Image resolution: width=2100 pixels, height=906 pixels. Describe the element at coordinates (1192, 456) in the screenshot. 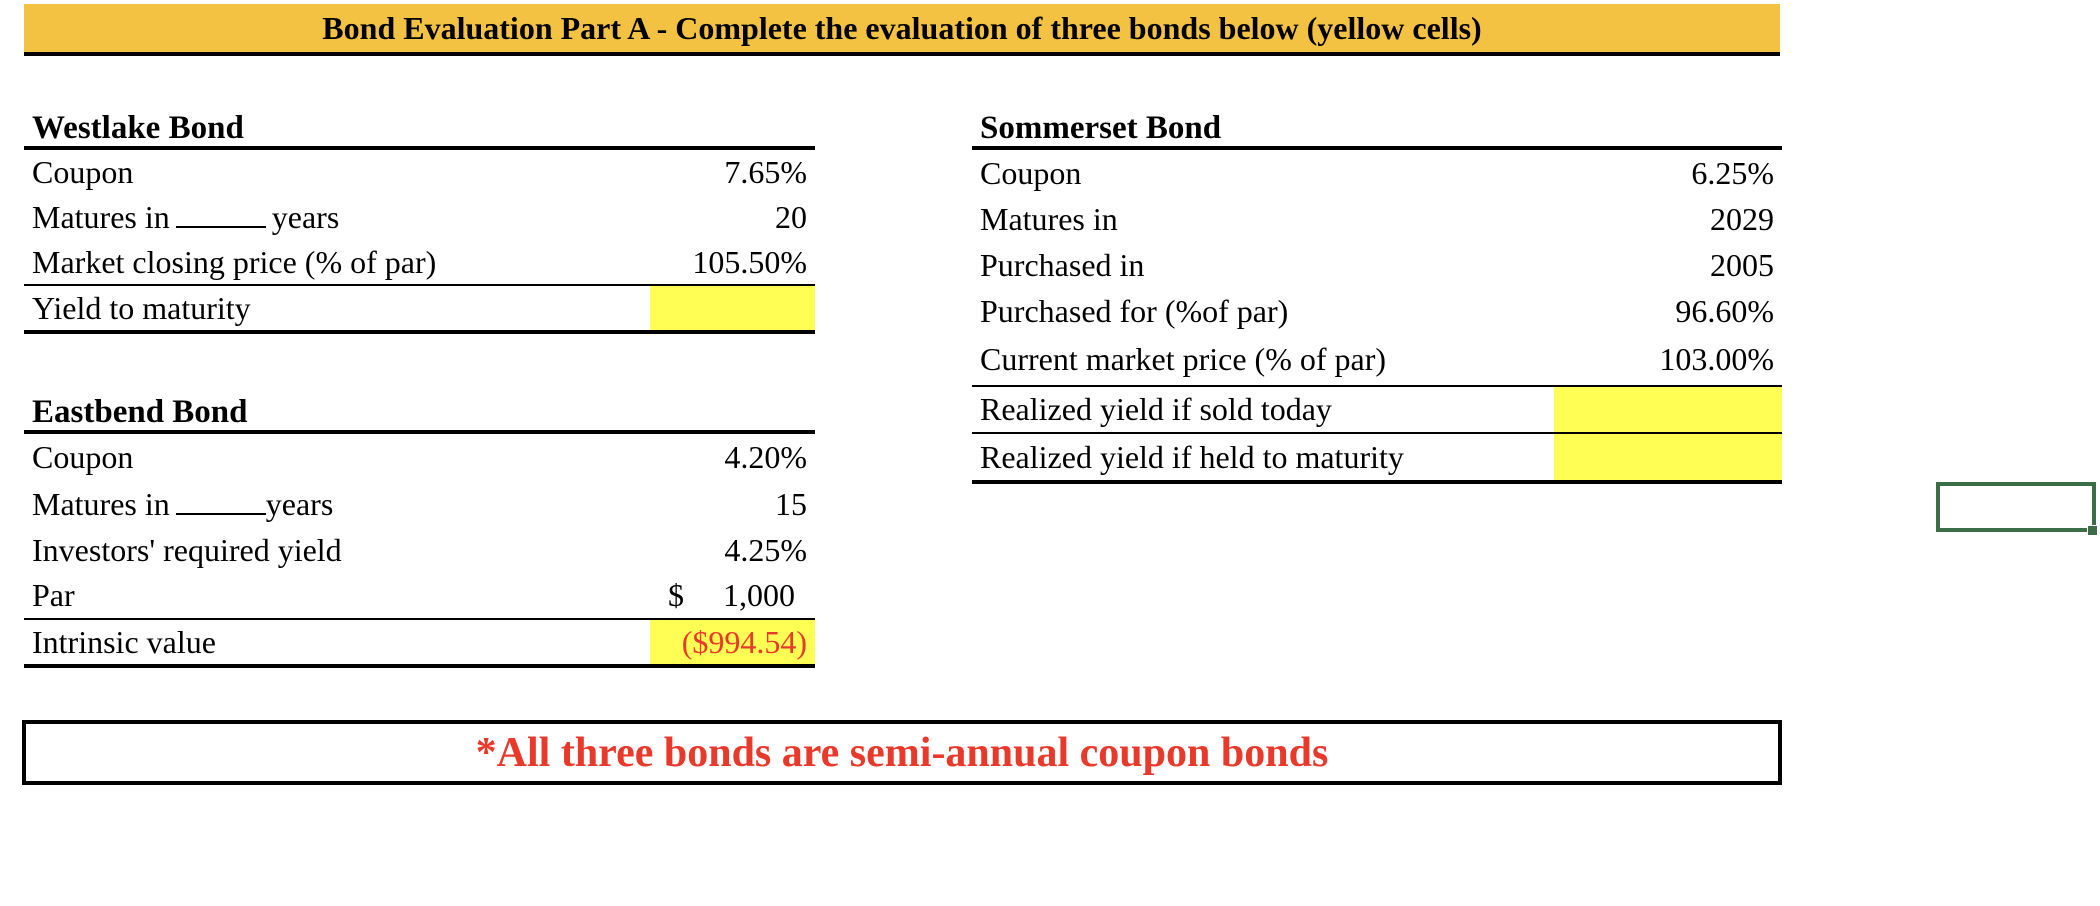

I see `sommerset-held-maturity-label: Realized yield if held to maturity` at that location.